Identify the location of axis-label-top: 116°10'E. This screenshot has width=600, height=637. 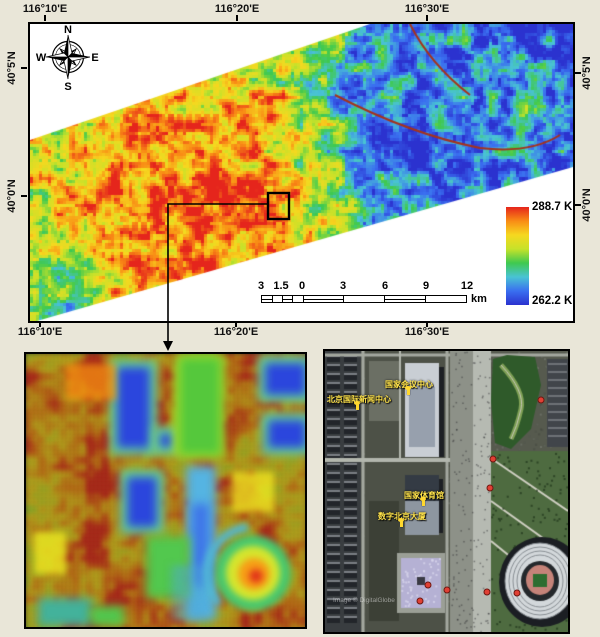
(45, 9).